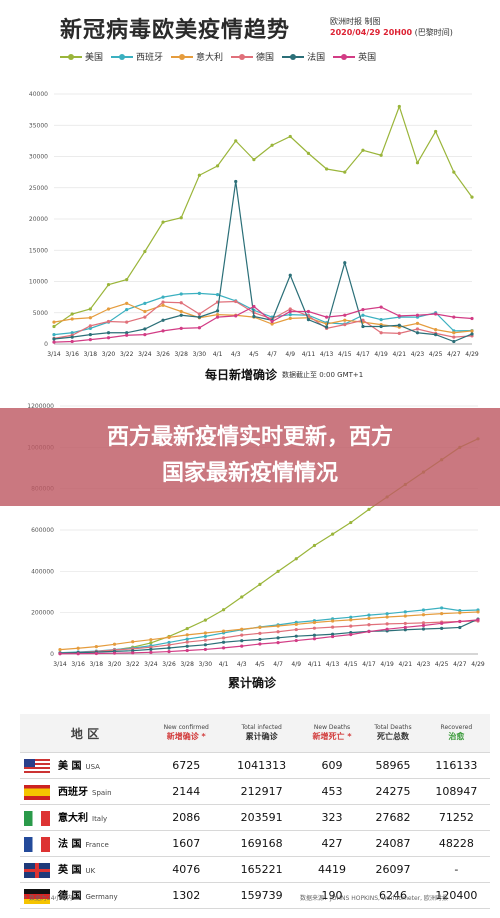 The height and width of the screenshot is (918, 500). I want to click on x-tick-label: 4/25, so click(436, 354).